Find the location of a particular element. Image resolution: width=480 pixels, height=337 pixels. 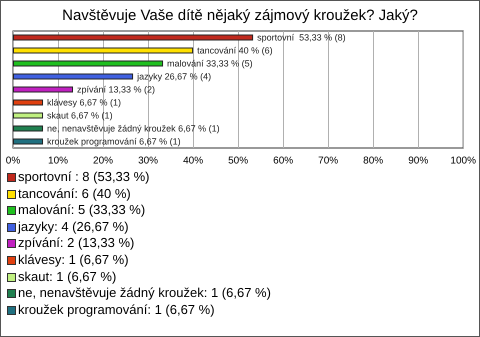

x-tick-label: 100% is located at coordinates (463, 161).